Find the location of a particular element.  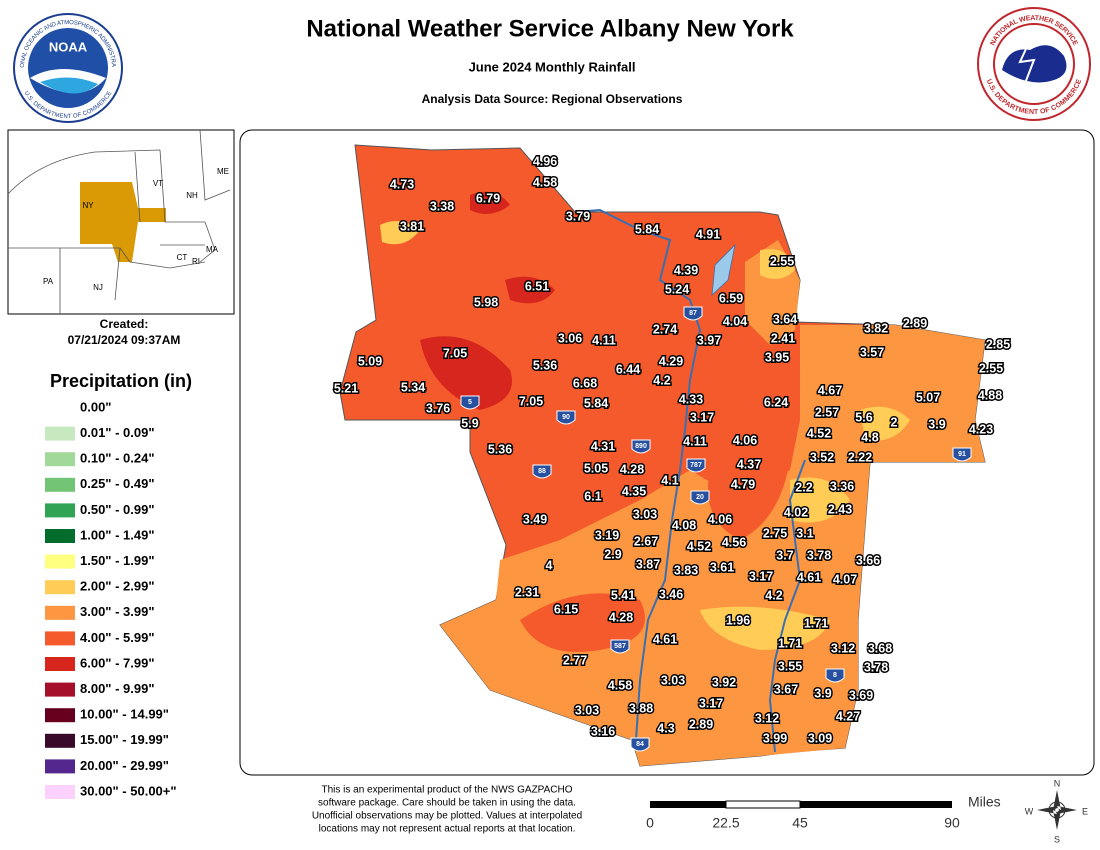

scale-bar: Miles 0 22.5 45 90 is located at coordinates (823, 812).